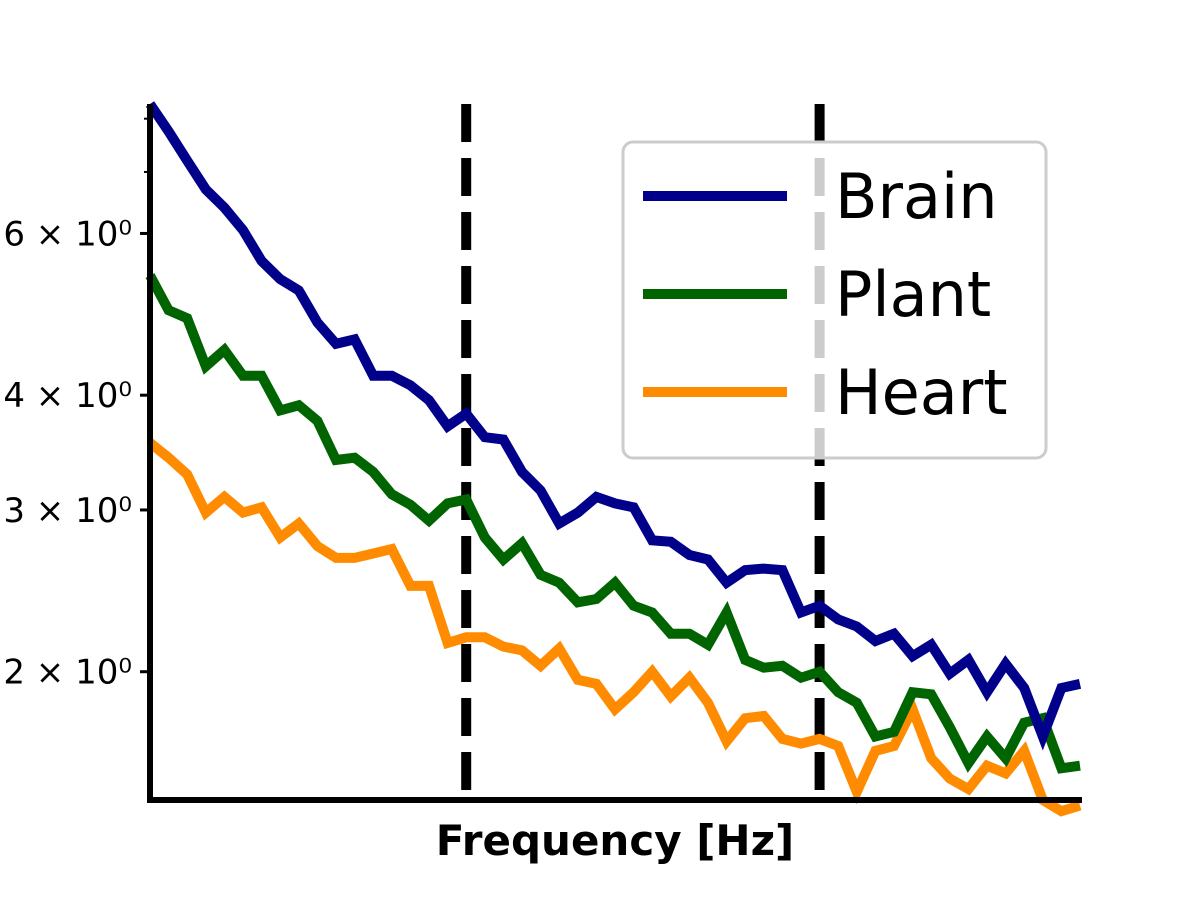  Describe the element at coordinates (916, 196) in the screenshot. I see `legend-label-brain: Brain` at that location.